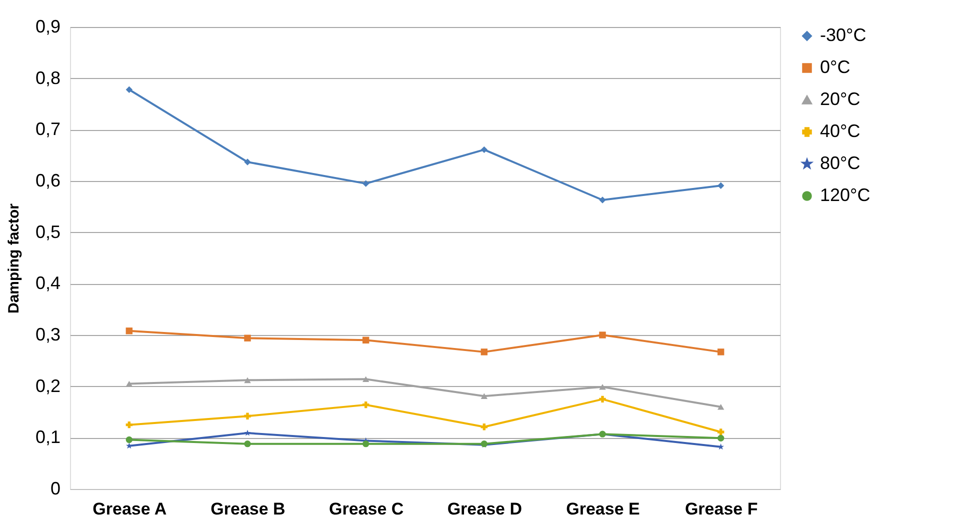 The image size is (978, 523). What do you see at coordinates (721, 509) in the screenshot?
I see `x-tick-label: Grease F` at bounding box center [721, 509].